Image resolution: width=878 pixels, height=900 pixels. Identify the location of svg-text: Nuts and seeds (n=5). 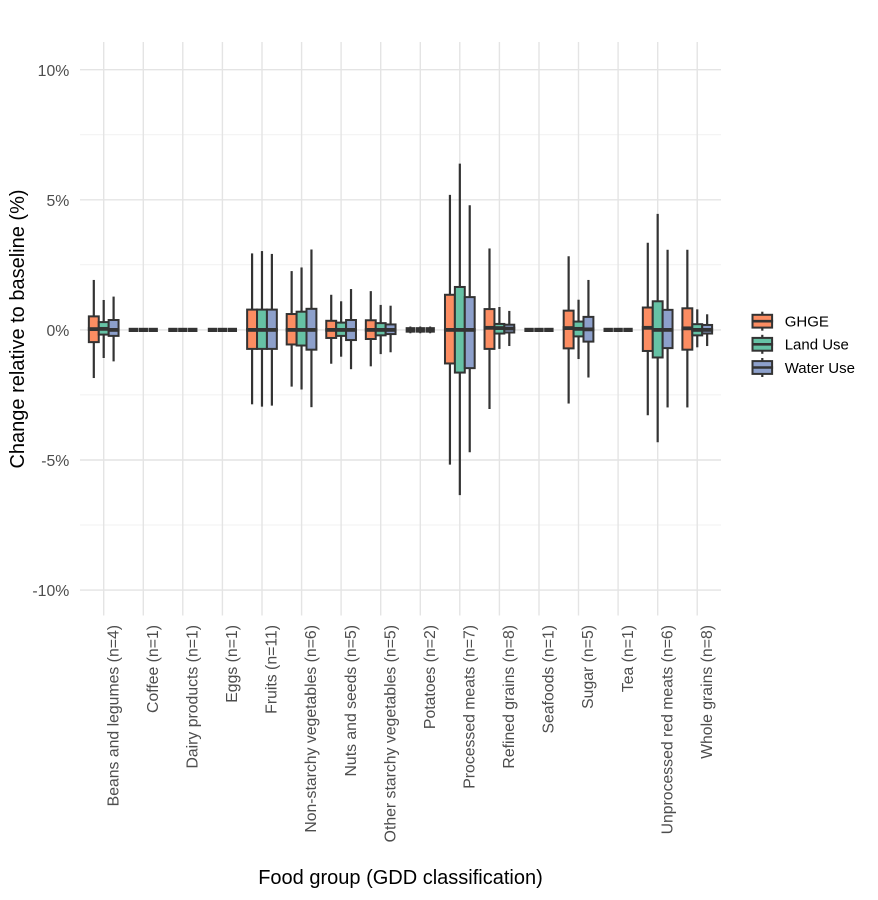
(351, 700).